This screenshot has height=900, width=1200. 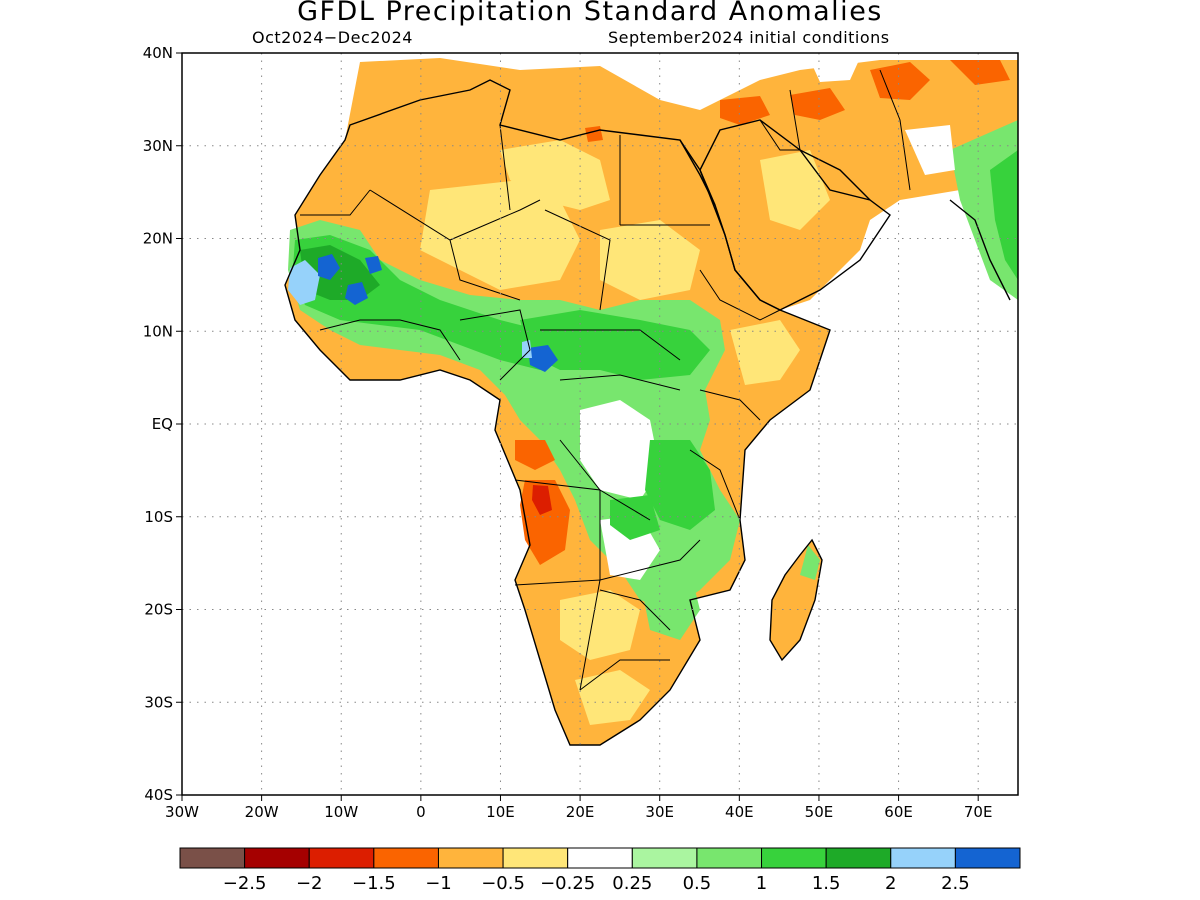 What do you see at coordinates (567, 883) in the screenshot?
I see `colorbar-label: −0.25` at bounding box center [567, 883].